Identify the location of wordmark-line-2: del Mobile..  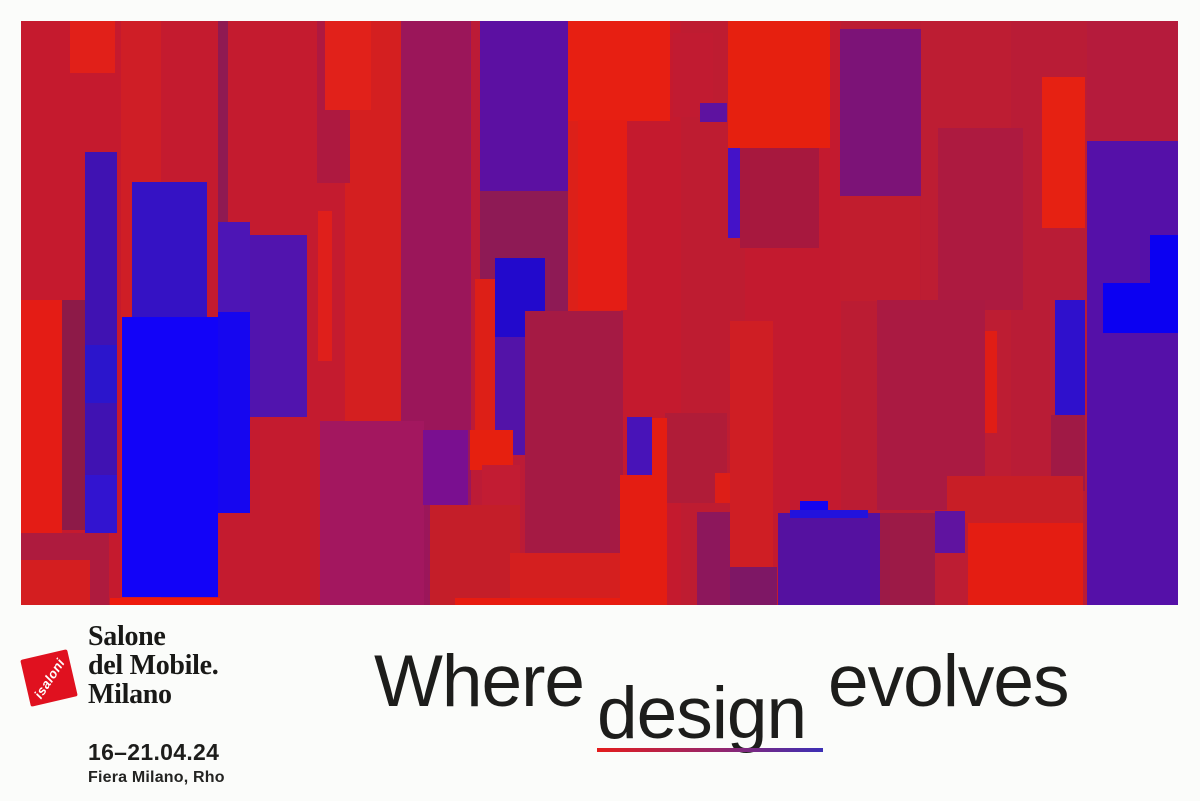
(153, 665).